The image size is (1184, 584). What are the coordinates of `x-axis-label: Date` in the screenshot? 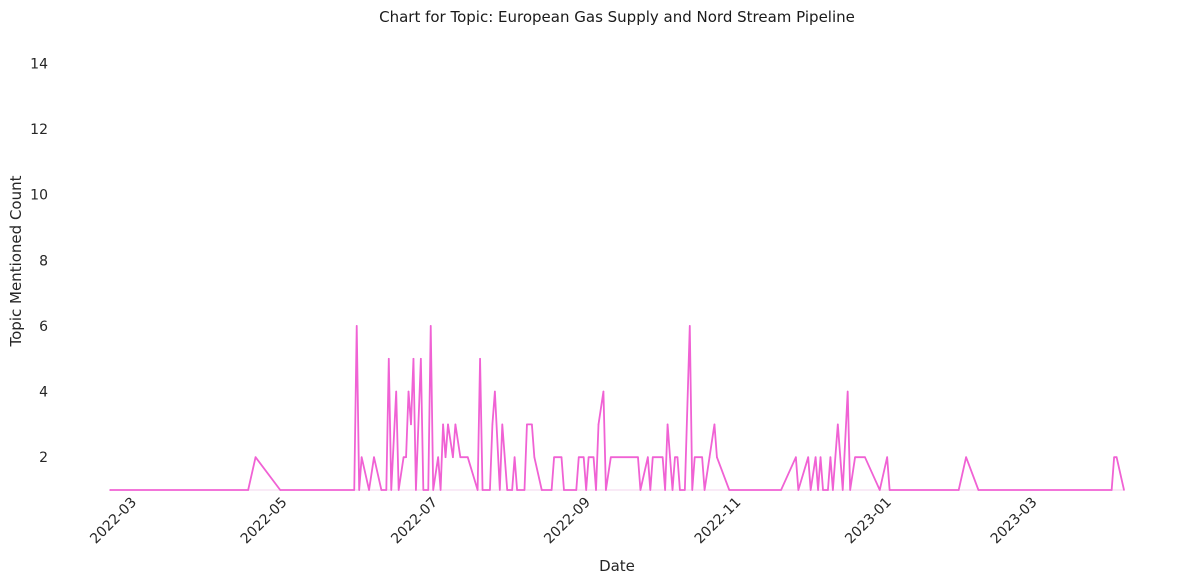 It's located at (617, 566).